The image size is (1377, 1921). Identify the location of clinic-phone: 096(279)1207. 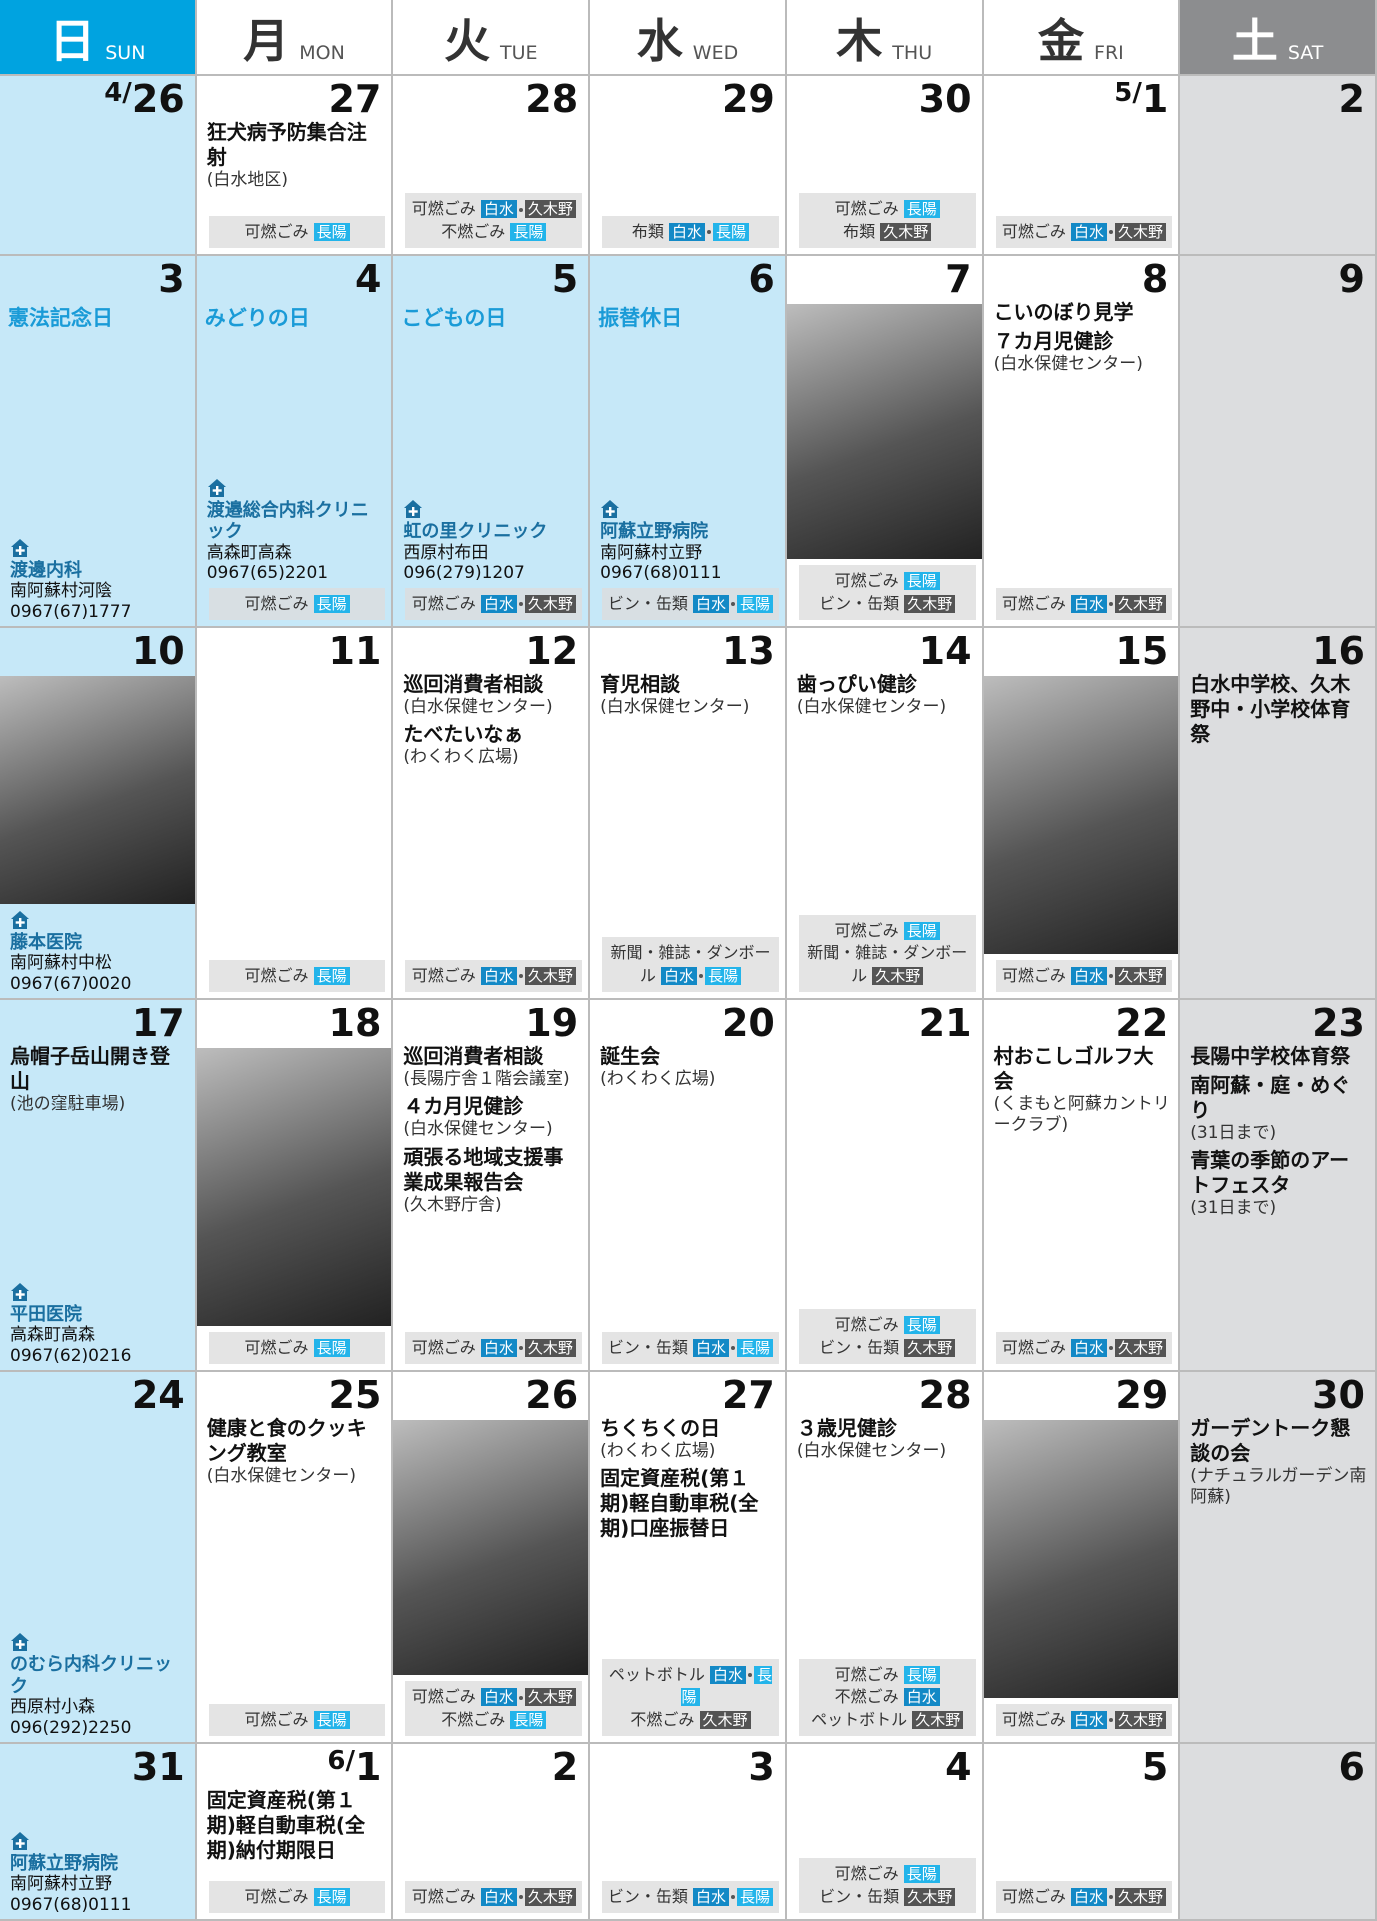
(464, 573).